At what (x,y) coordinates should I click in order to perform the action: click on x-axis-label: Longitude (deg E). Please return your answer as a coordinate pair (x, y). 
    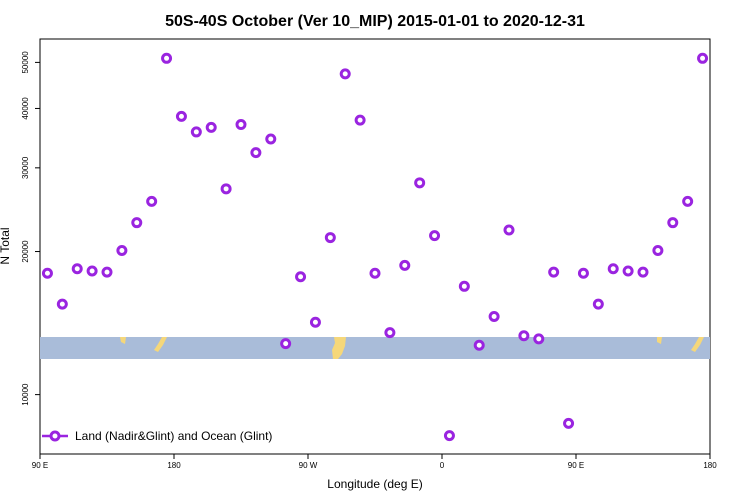
    Looking at the image, I should click on (374, 484).